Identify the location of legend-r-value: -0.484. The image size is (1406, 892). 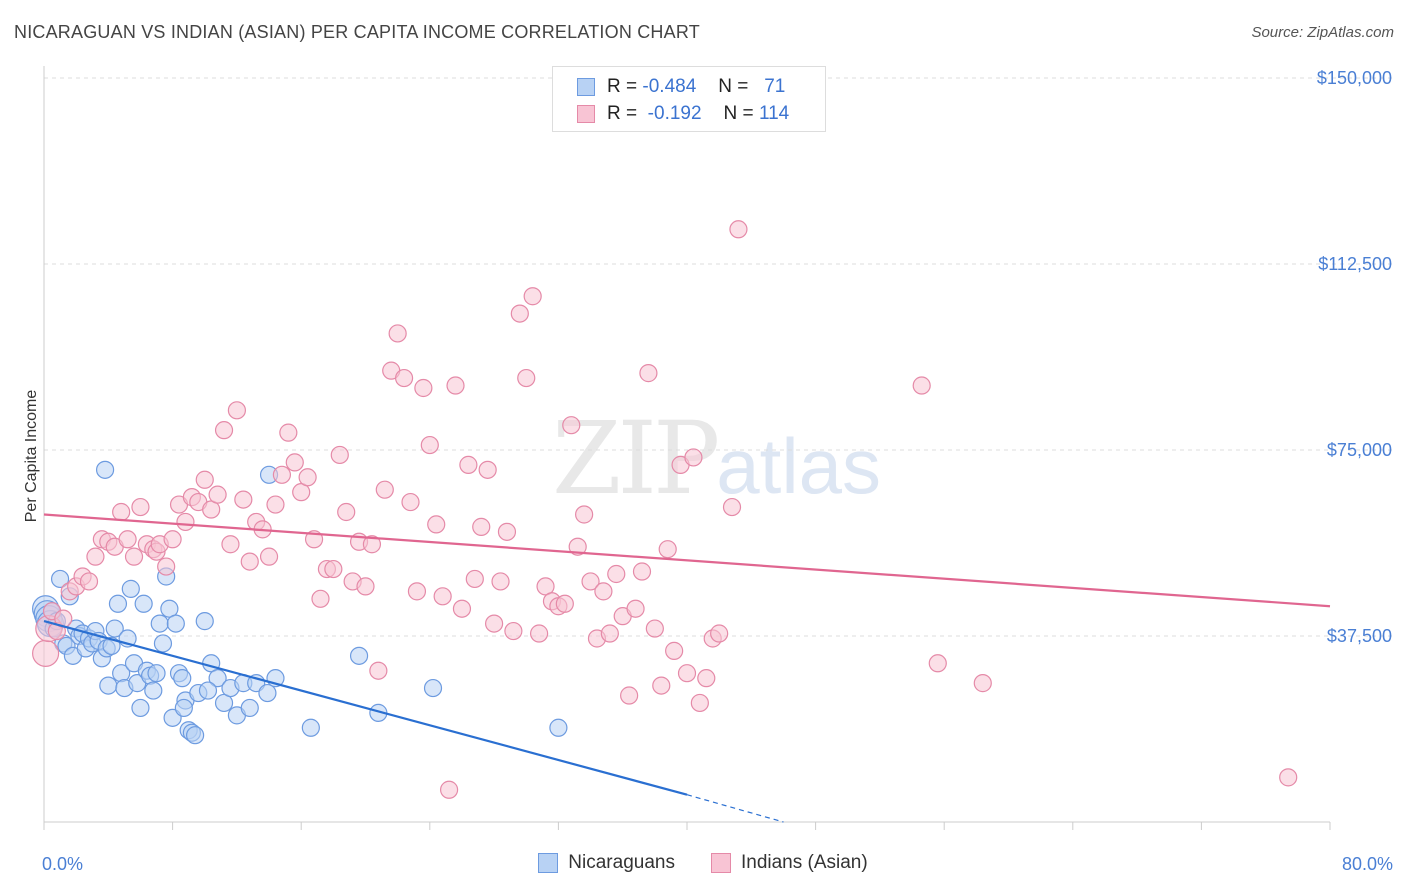
(669, 86).